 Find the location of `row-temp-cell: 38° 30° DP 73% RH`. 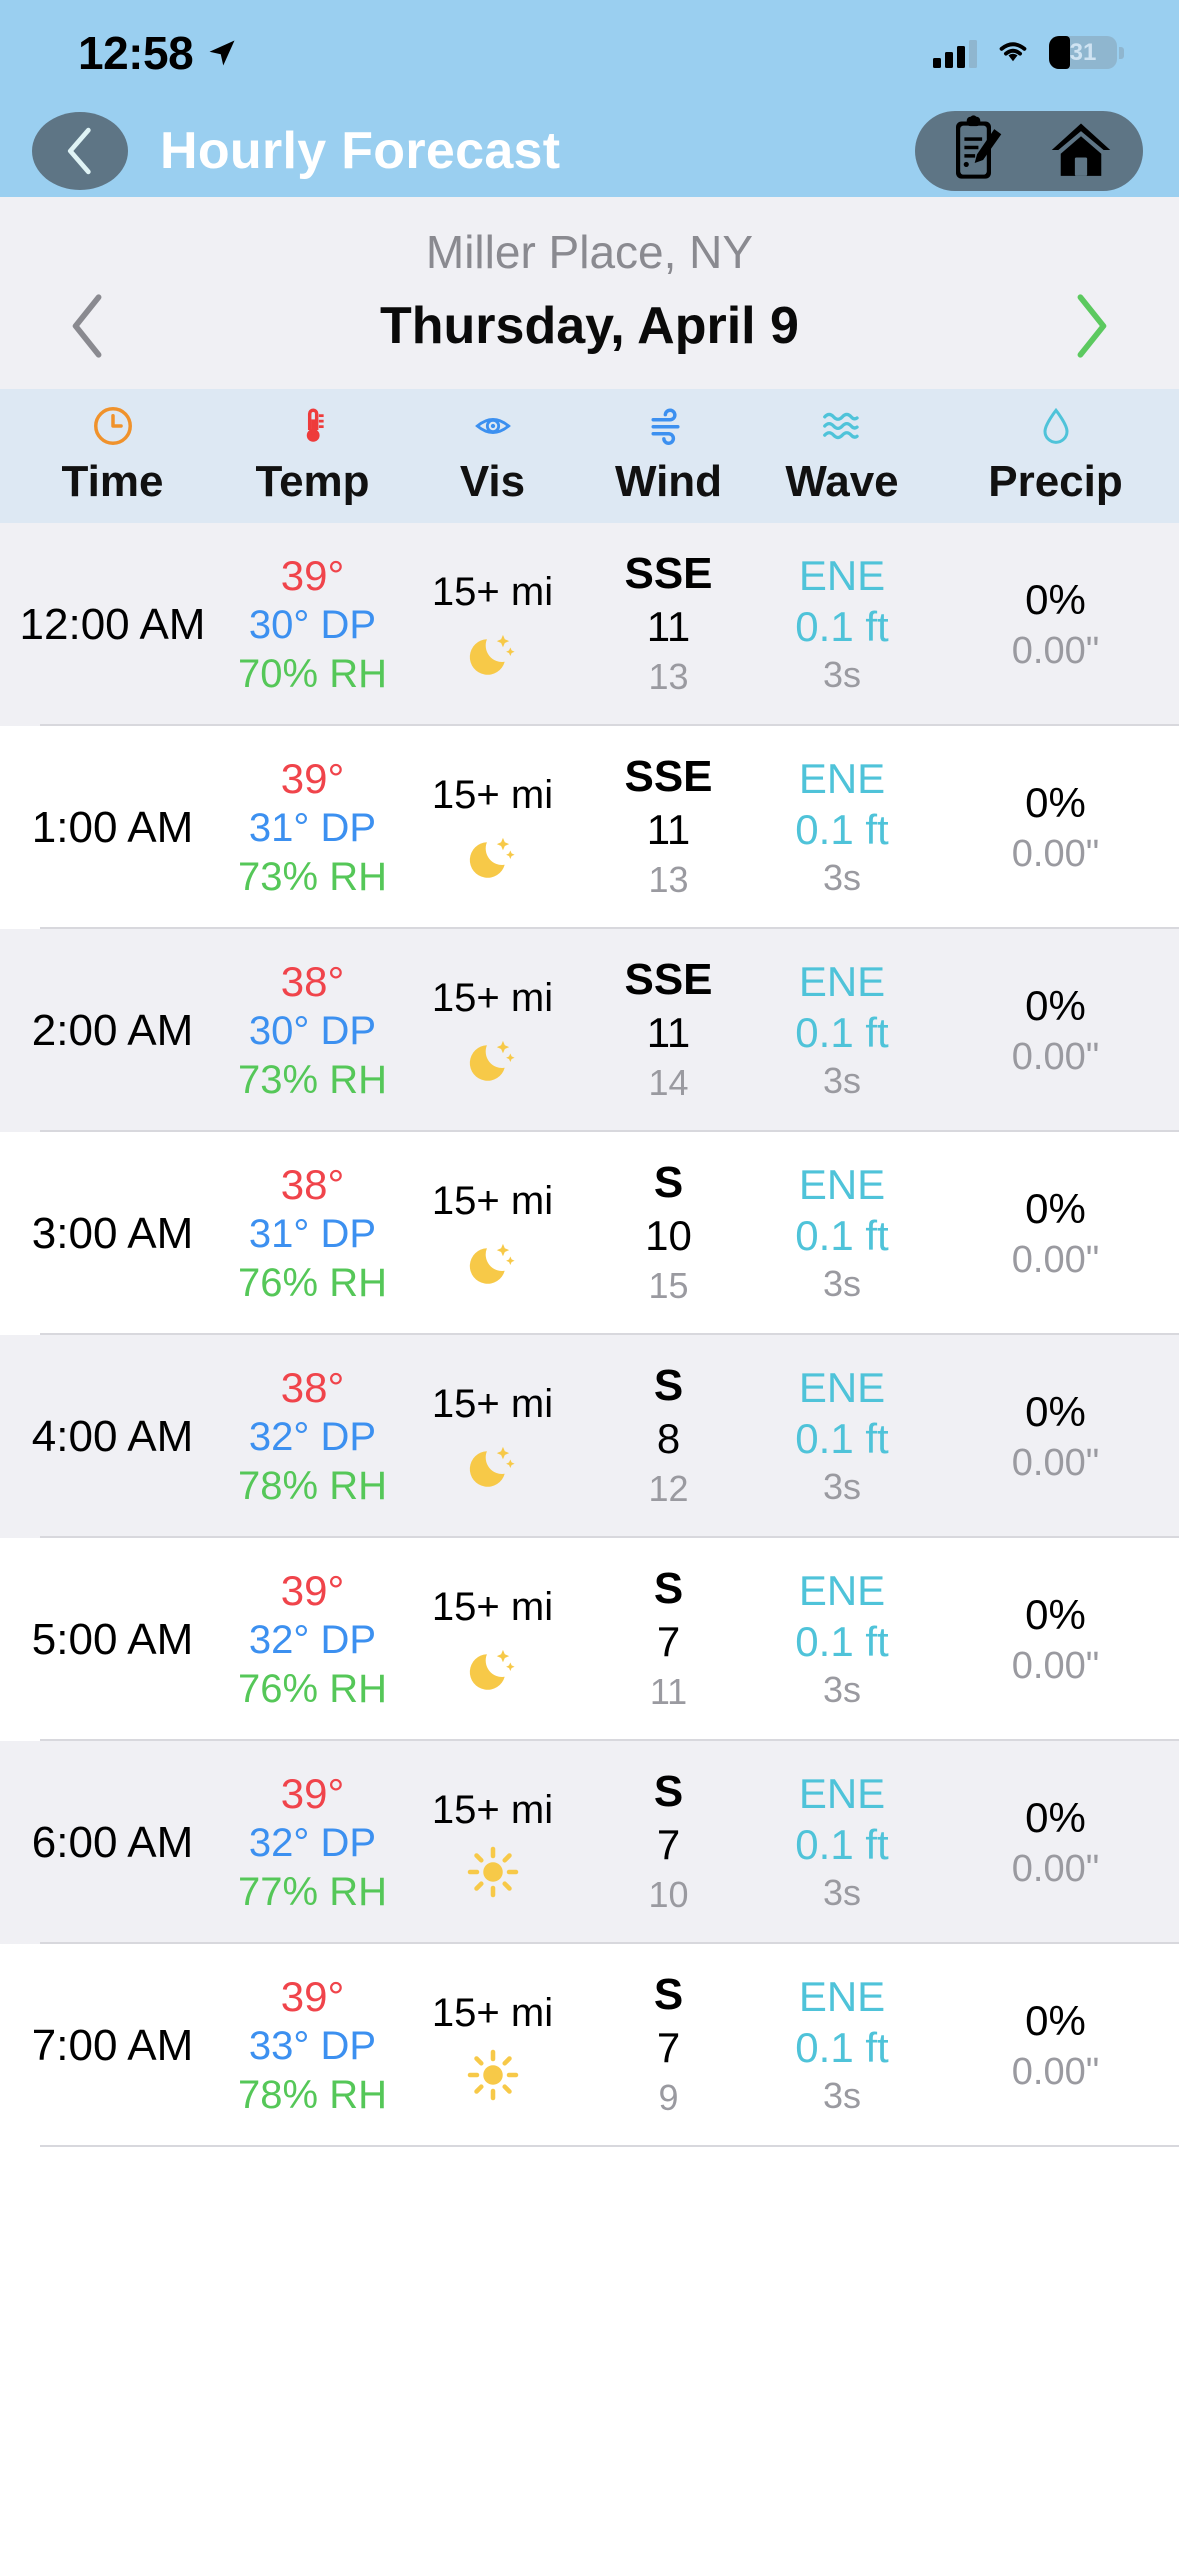

row-temp-cell: 38° 30° DP 73% RH is located at coordinates (312, 1030).